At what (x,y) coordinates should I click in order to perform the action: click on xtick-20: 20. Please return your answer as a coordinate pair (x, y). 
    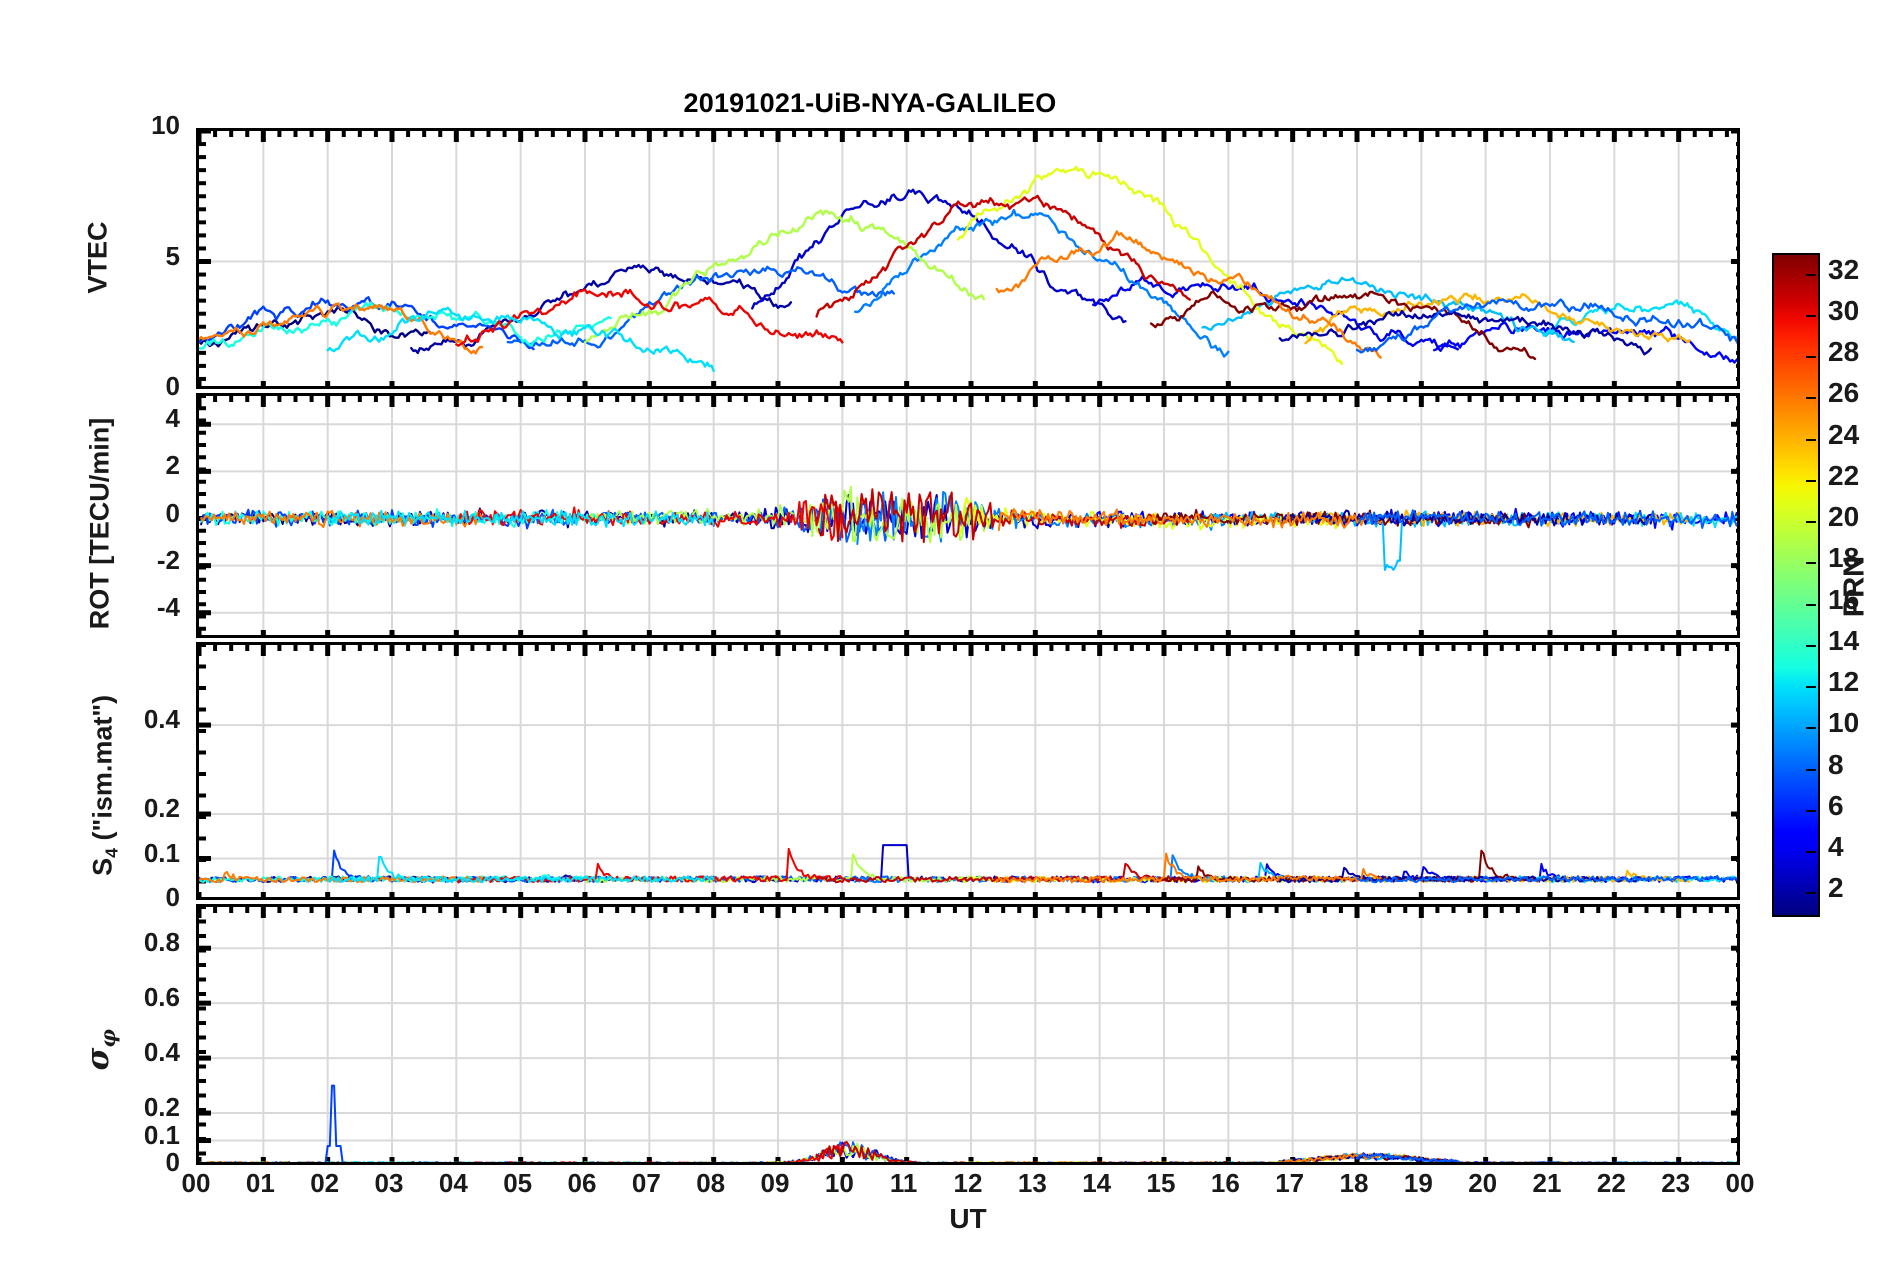
    Looking at the image, I should click on (1483, 1183).